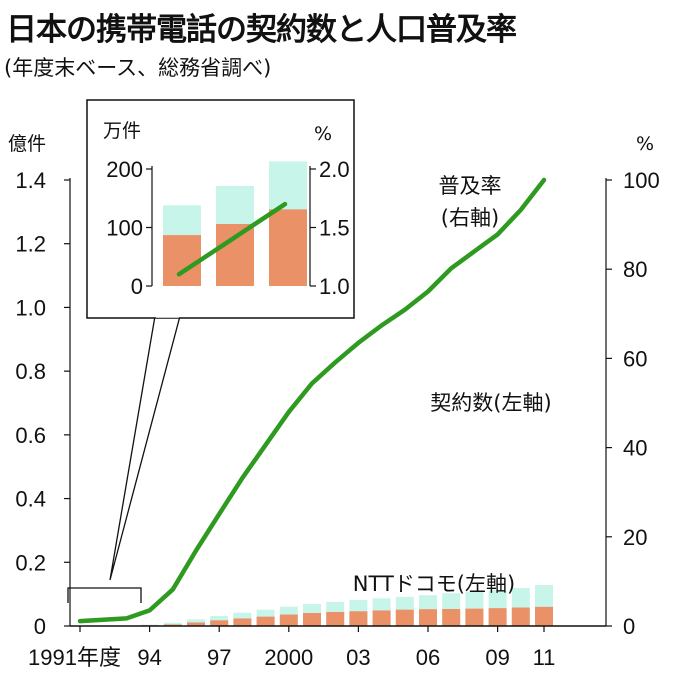 This screenshot has height=680, width=680. What do you see at coordinates (74, 657) in the screenshot?
I see `x-tick-label: 1991年度` at bounding box center [74, 657].